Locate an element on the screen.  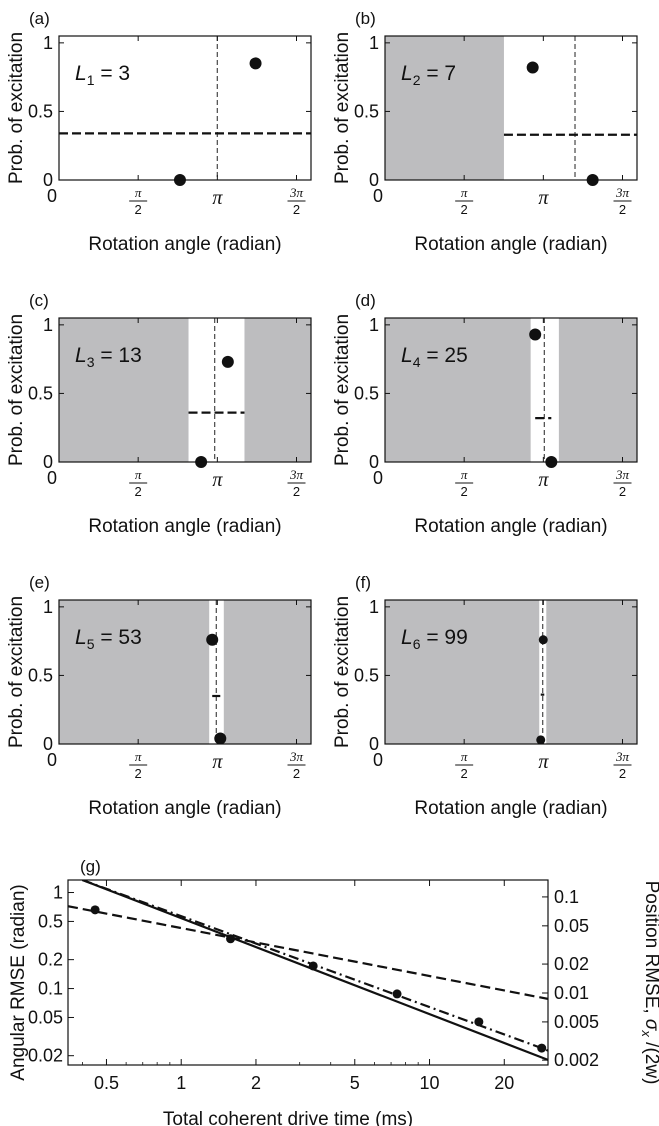
series-line-dashed is located at coordinates (308, 952).